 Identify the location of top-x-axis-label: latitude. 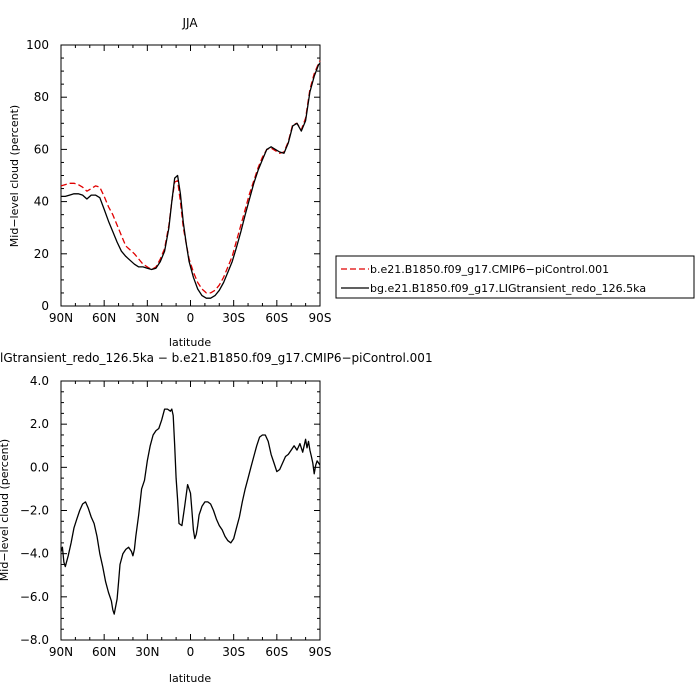
(190, 342).